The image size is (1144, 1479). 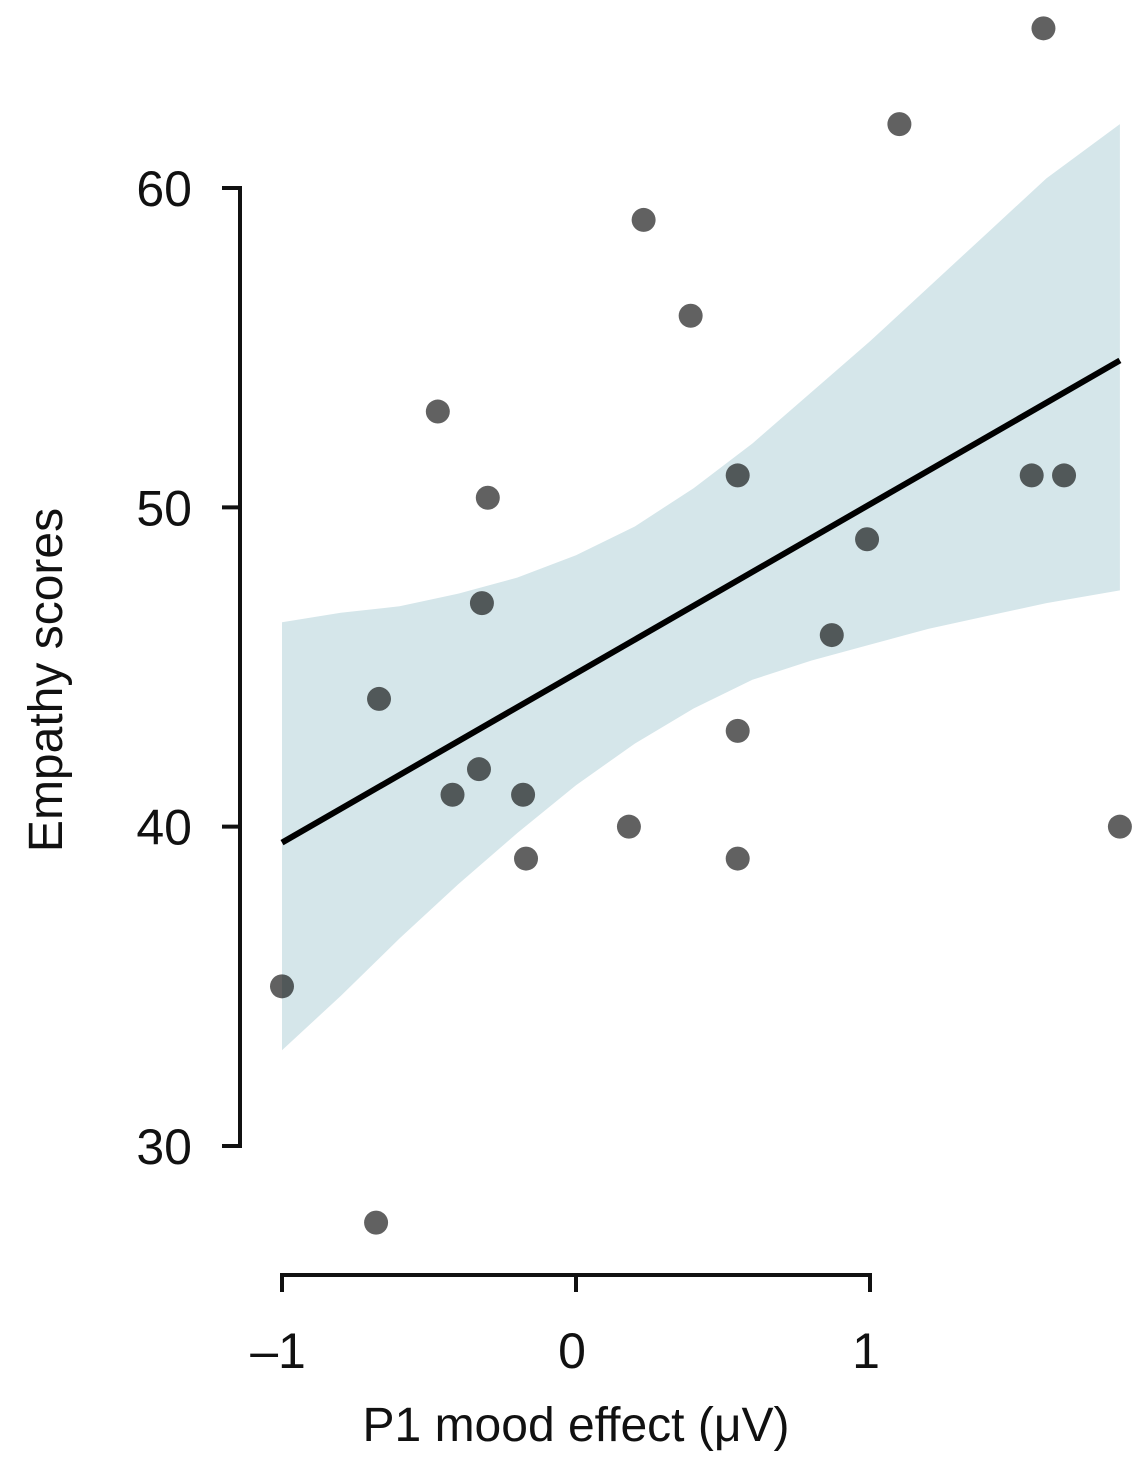 What do you see at coordinates (46, 680) in the screenshot?
I see `y-axis-title: Empathy scores` at bounding box center [46, 680].